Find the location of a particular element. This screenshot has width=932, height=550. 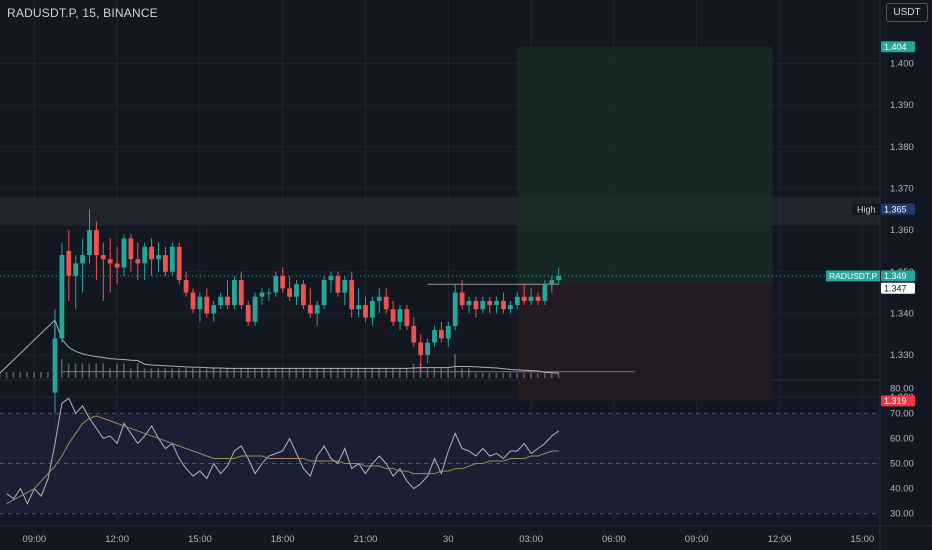

target-price-tag: 1.404 is located at coordinates (895, 47).